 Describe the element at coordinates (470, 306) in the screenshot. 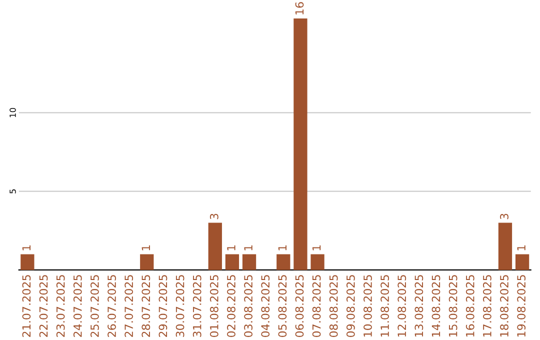

I see `x-tick-label: 16.08.2025` at that location.